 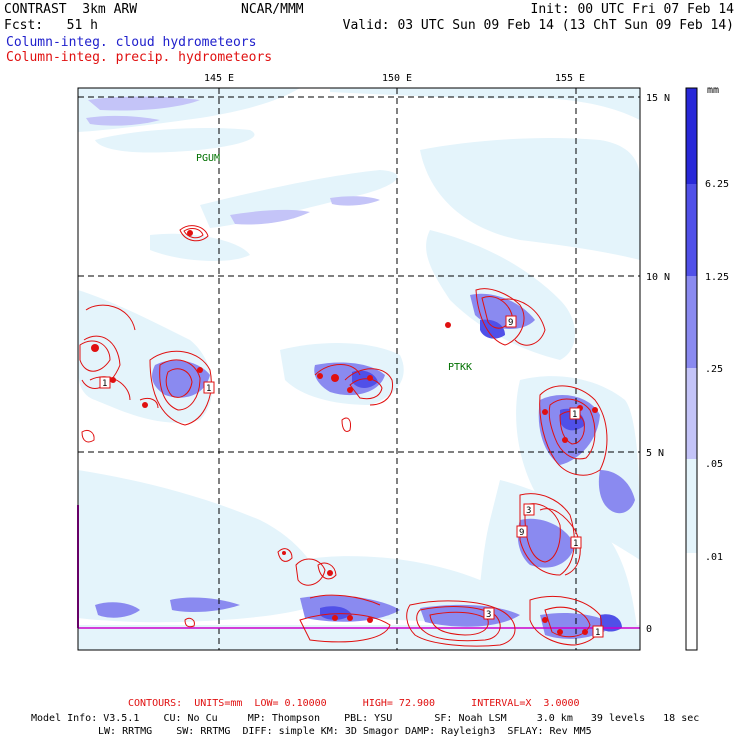 I want to click on legend-labels: mm 6.25 1.25 .25 .05 .01, so click(x=717, y=324).